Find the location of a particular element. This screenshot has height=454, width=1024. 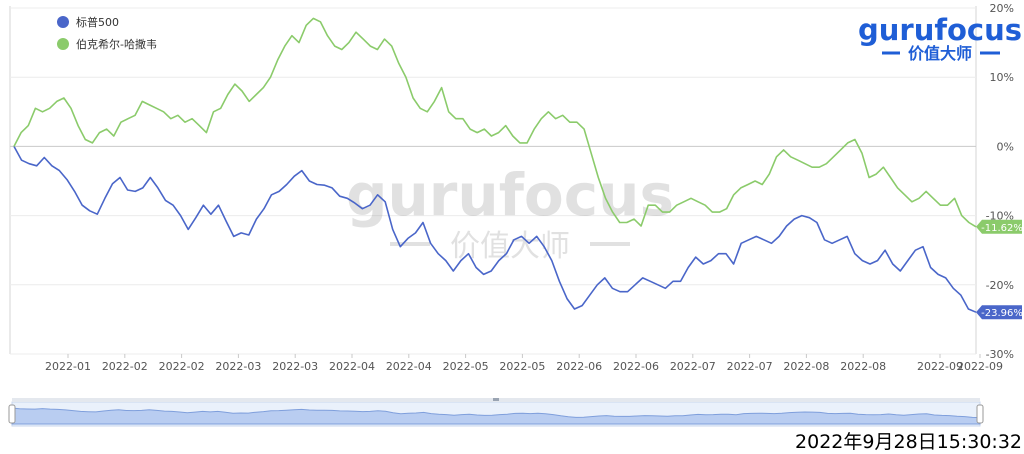

timestamp: 2022年9月28日15:30:32 is located at coordinates (908, 442).